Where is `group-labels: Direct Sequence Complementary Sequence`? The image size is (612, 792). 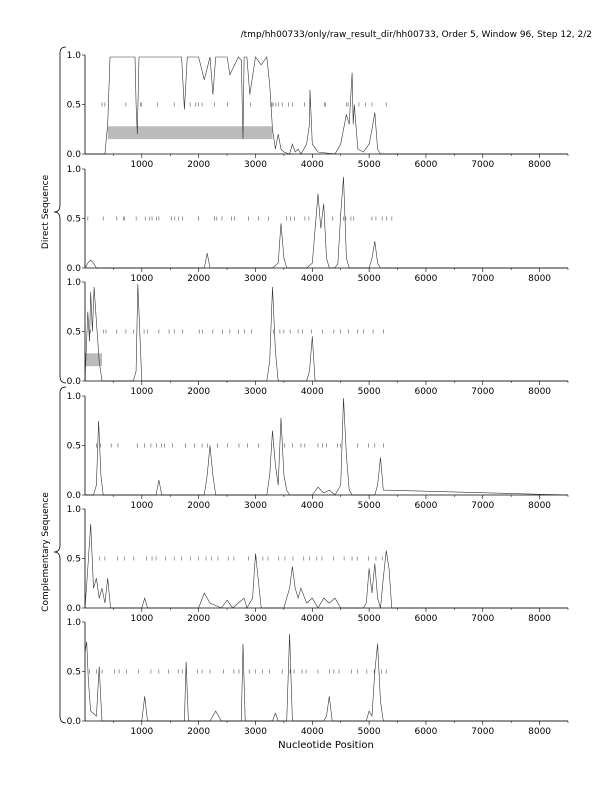 group-labels: Direct Sequence Complementary Sequence is located at coordinates (54, 385).